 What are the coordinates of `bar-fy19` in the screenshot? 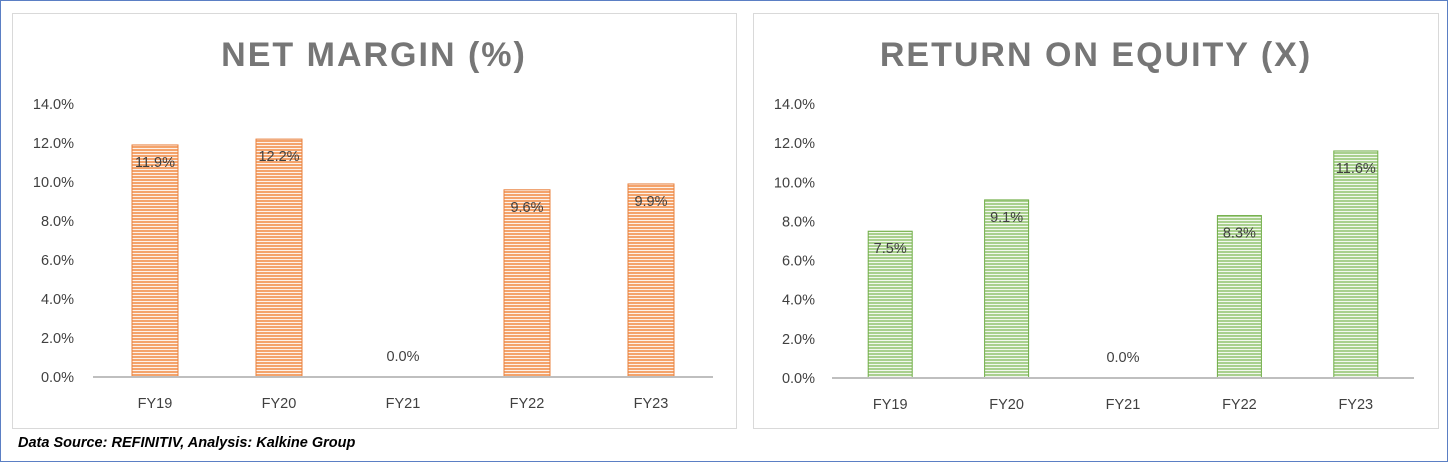 It's located at (155, 261).